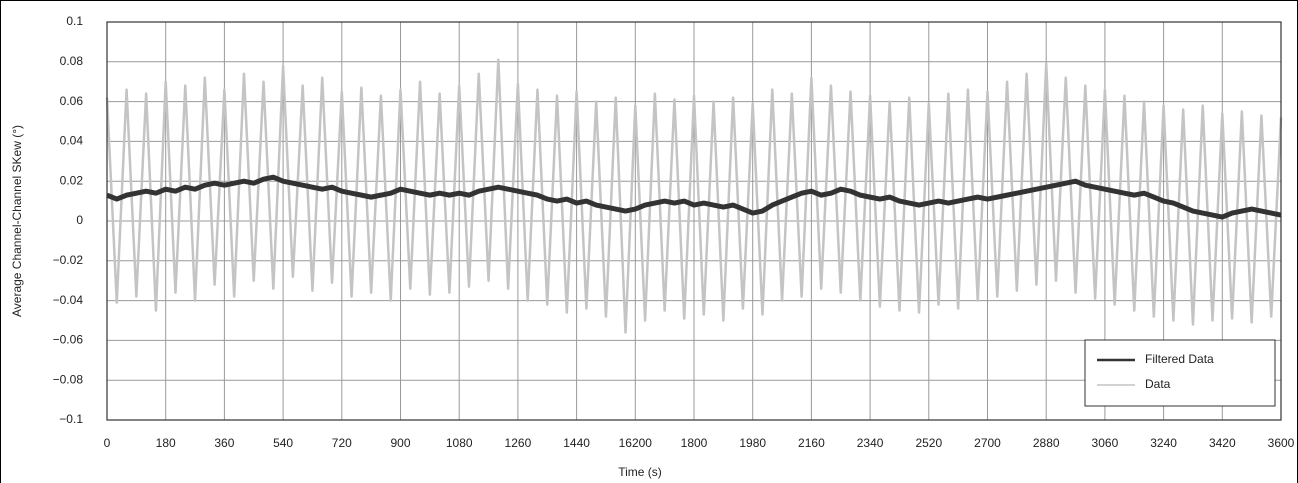 This screenshot has height=483, width=1298. I want to click on series-line, so click(694, 197).